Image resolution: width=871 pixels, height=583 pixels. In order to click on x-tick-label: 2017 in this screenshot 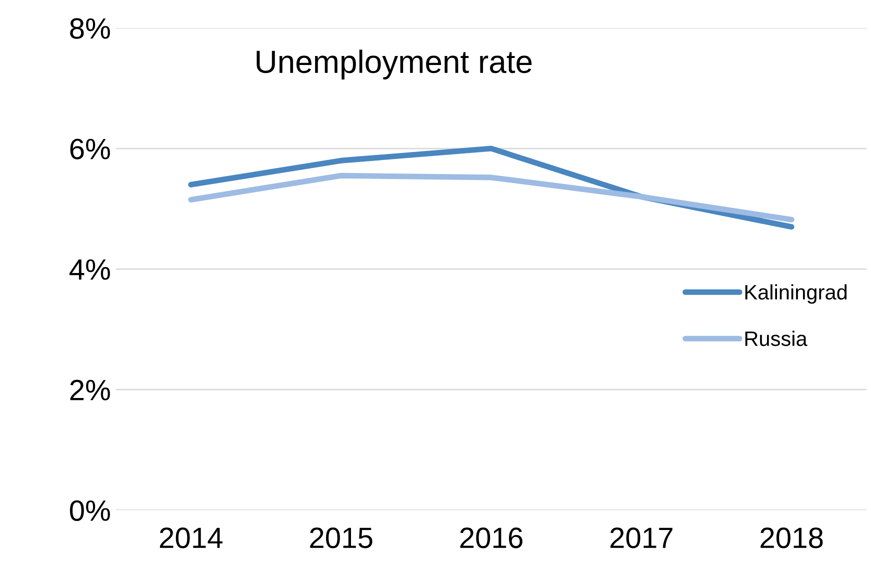, I will do `click(641, 538)`.